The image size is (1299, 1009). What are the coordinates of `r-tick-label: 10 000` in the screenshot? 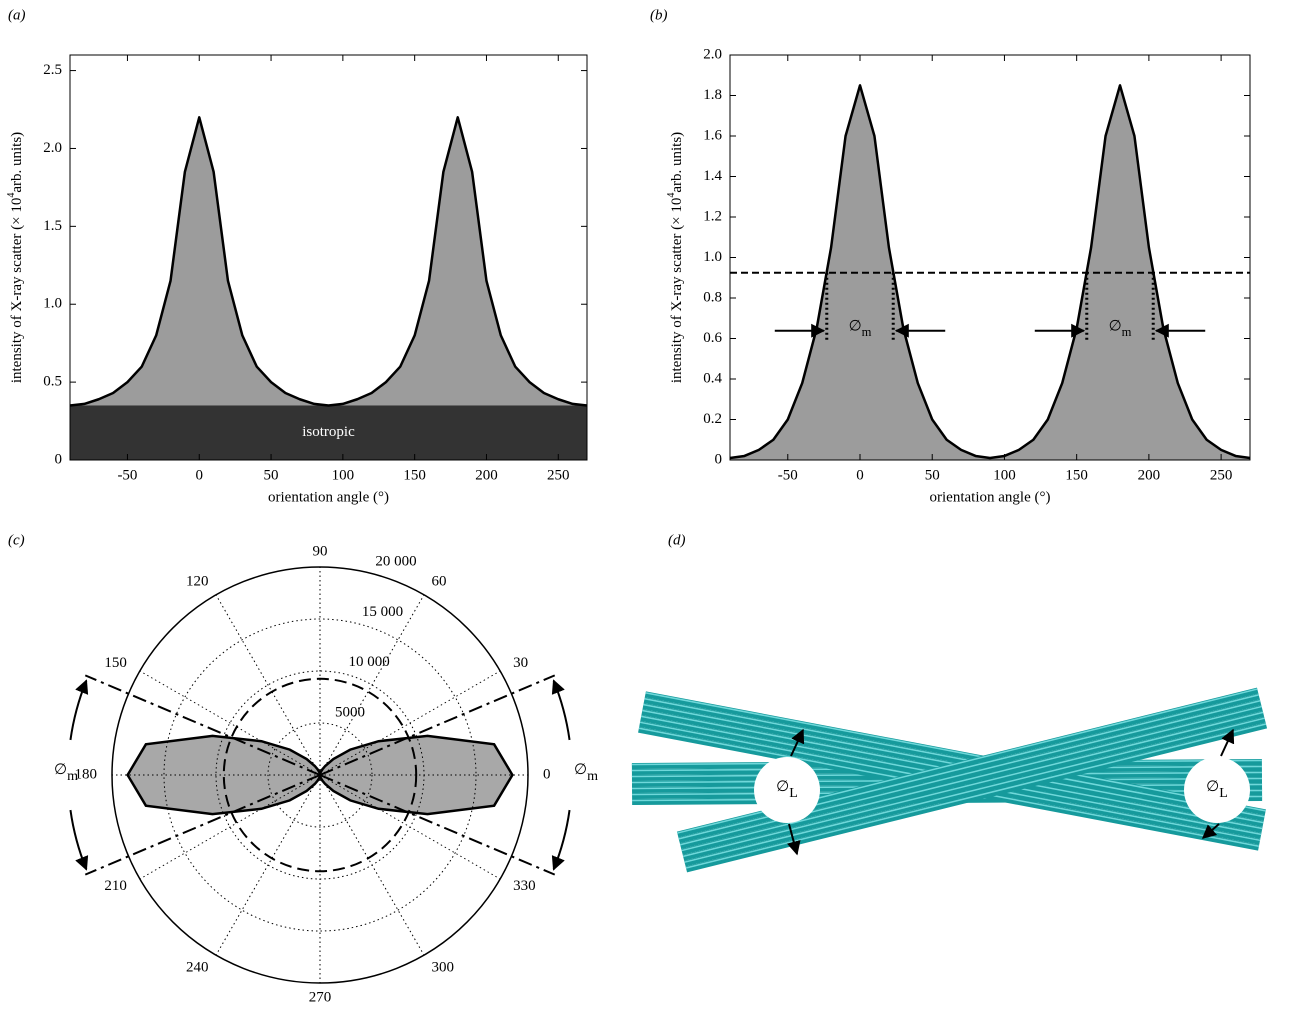 It's located at (368, 662).